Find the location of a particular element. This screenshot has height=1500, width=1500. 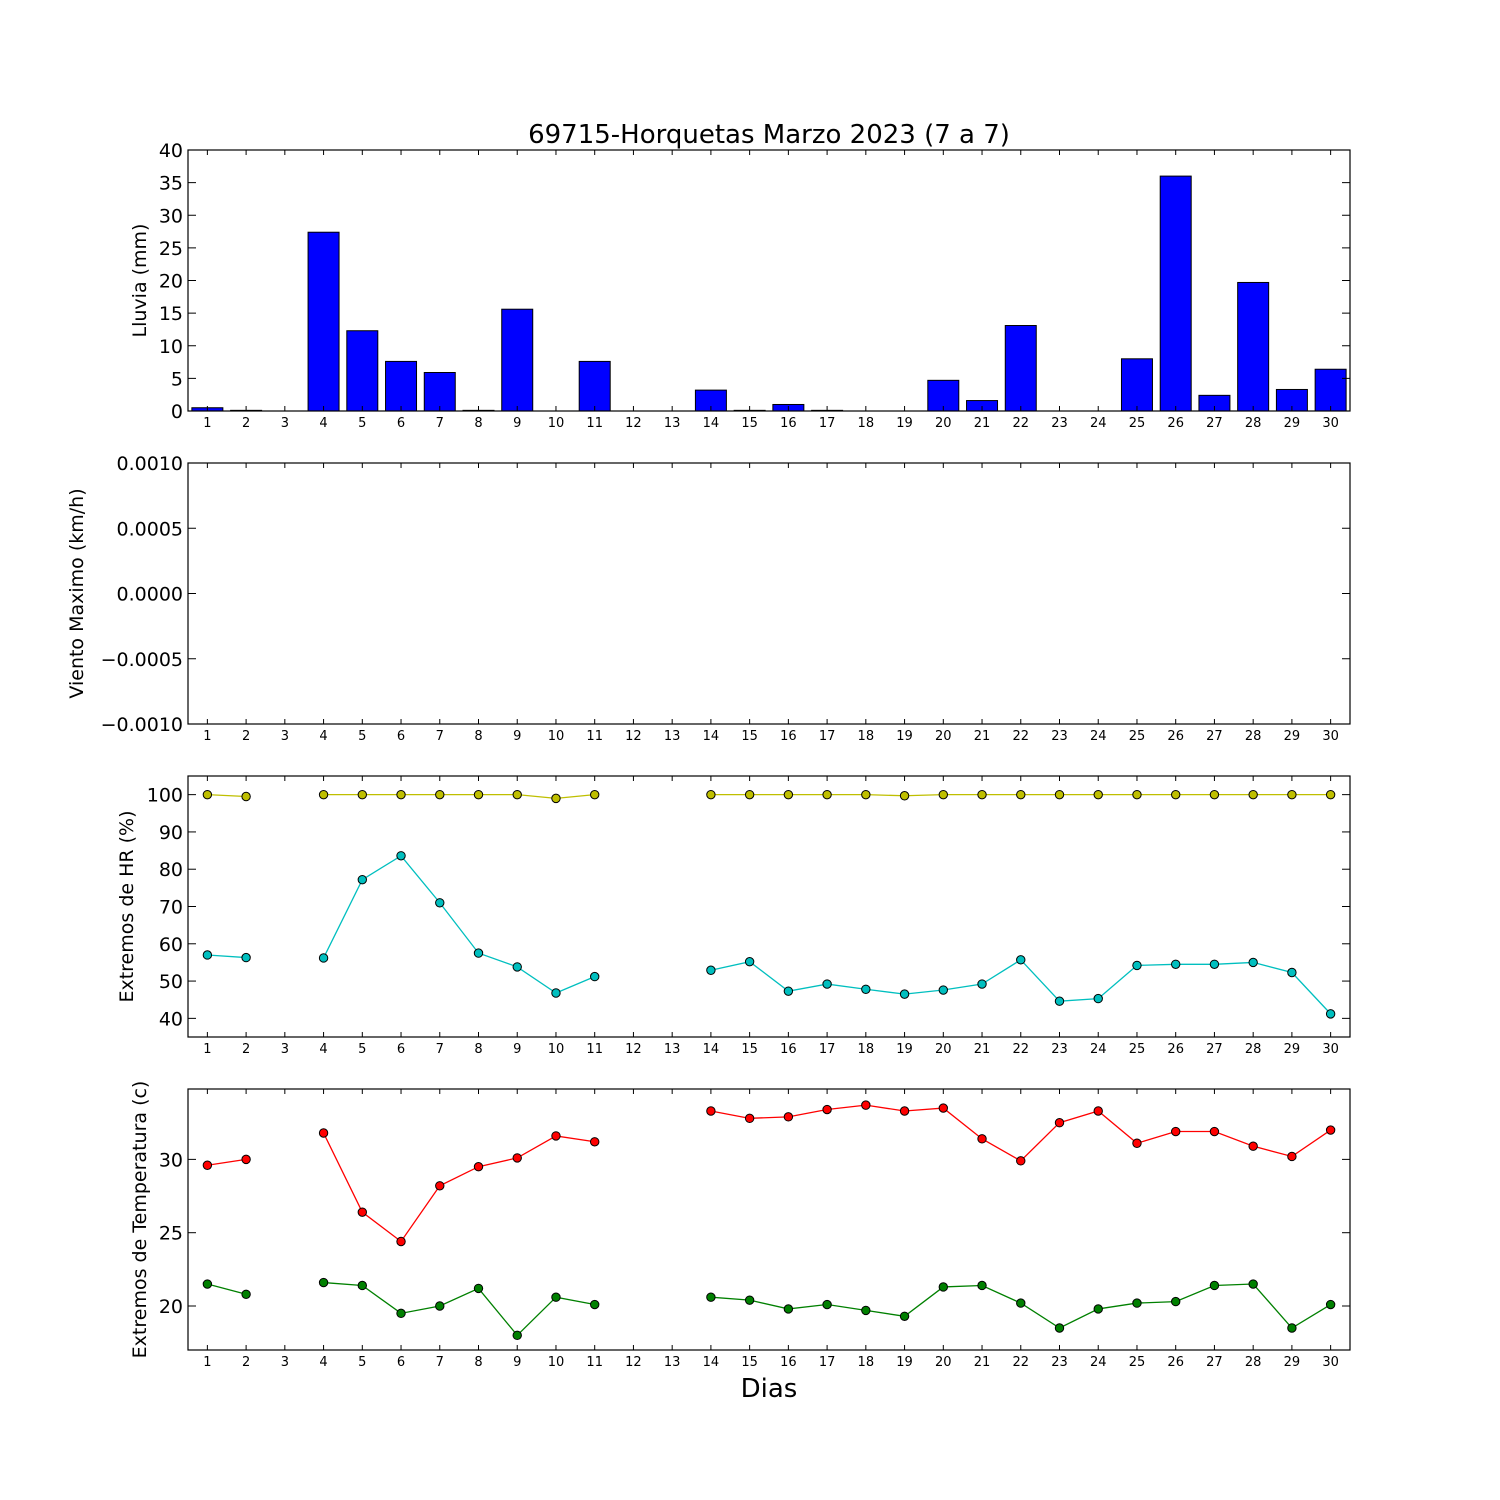

x-tick-label: 18 is located at coordinates (866, 1362).